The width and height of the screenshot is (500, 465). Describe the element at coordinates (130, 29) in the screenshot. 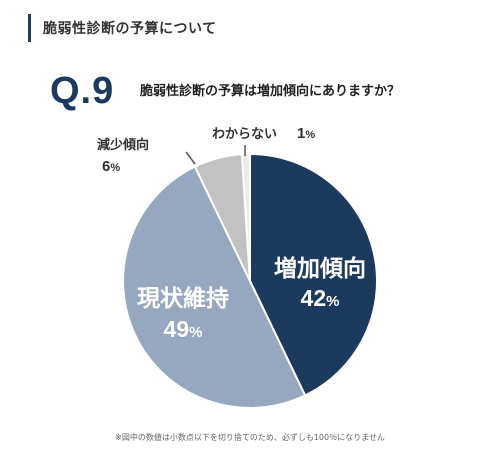

I see `section-title: 脆弱性診断の予算について` at that location.